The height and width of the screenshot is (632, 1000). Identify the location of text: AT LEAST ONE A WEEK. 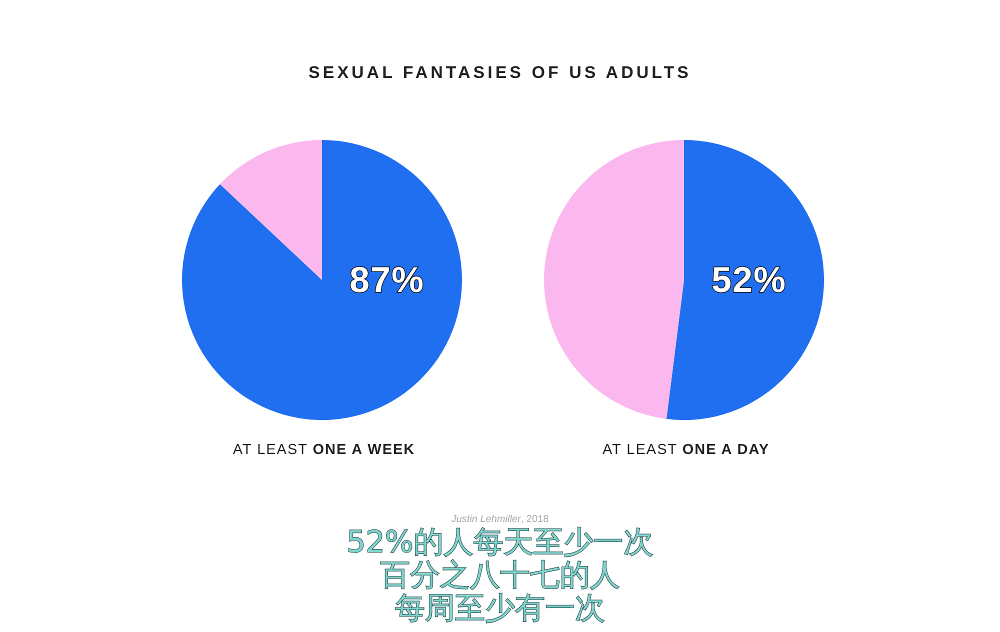
(324, 450).